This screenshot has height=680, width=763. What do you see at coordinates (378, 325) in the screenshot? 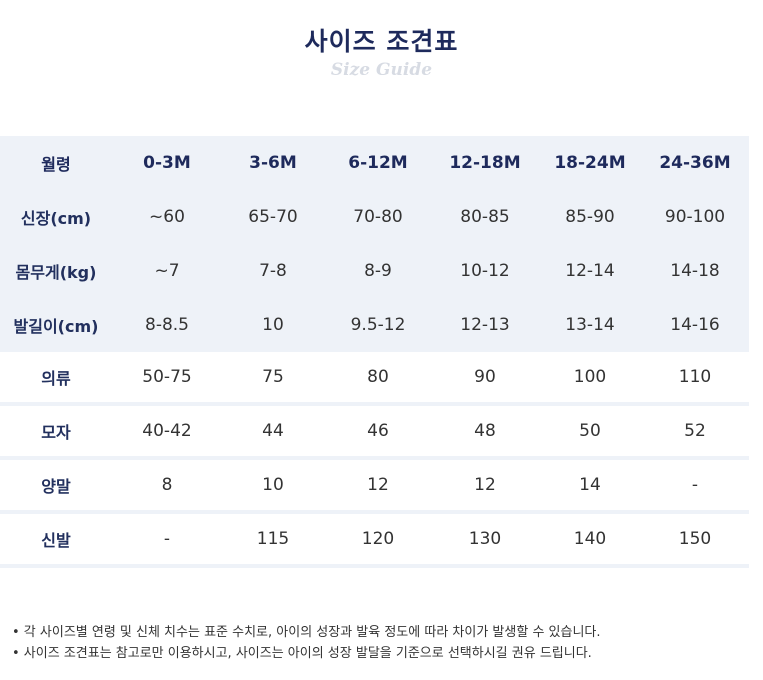
I see `table-cell: 9.5-12` at bounding box center [378, 325].